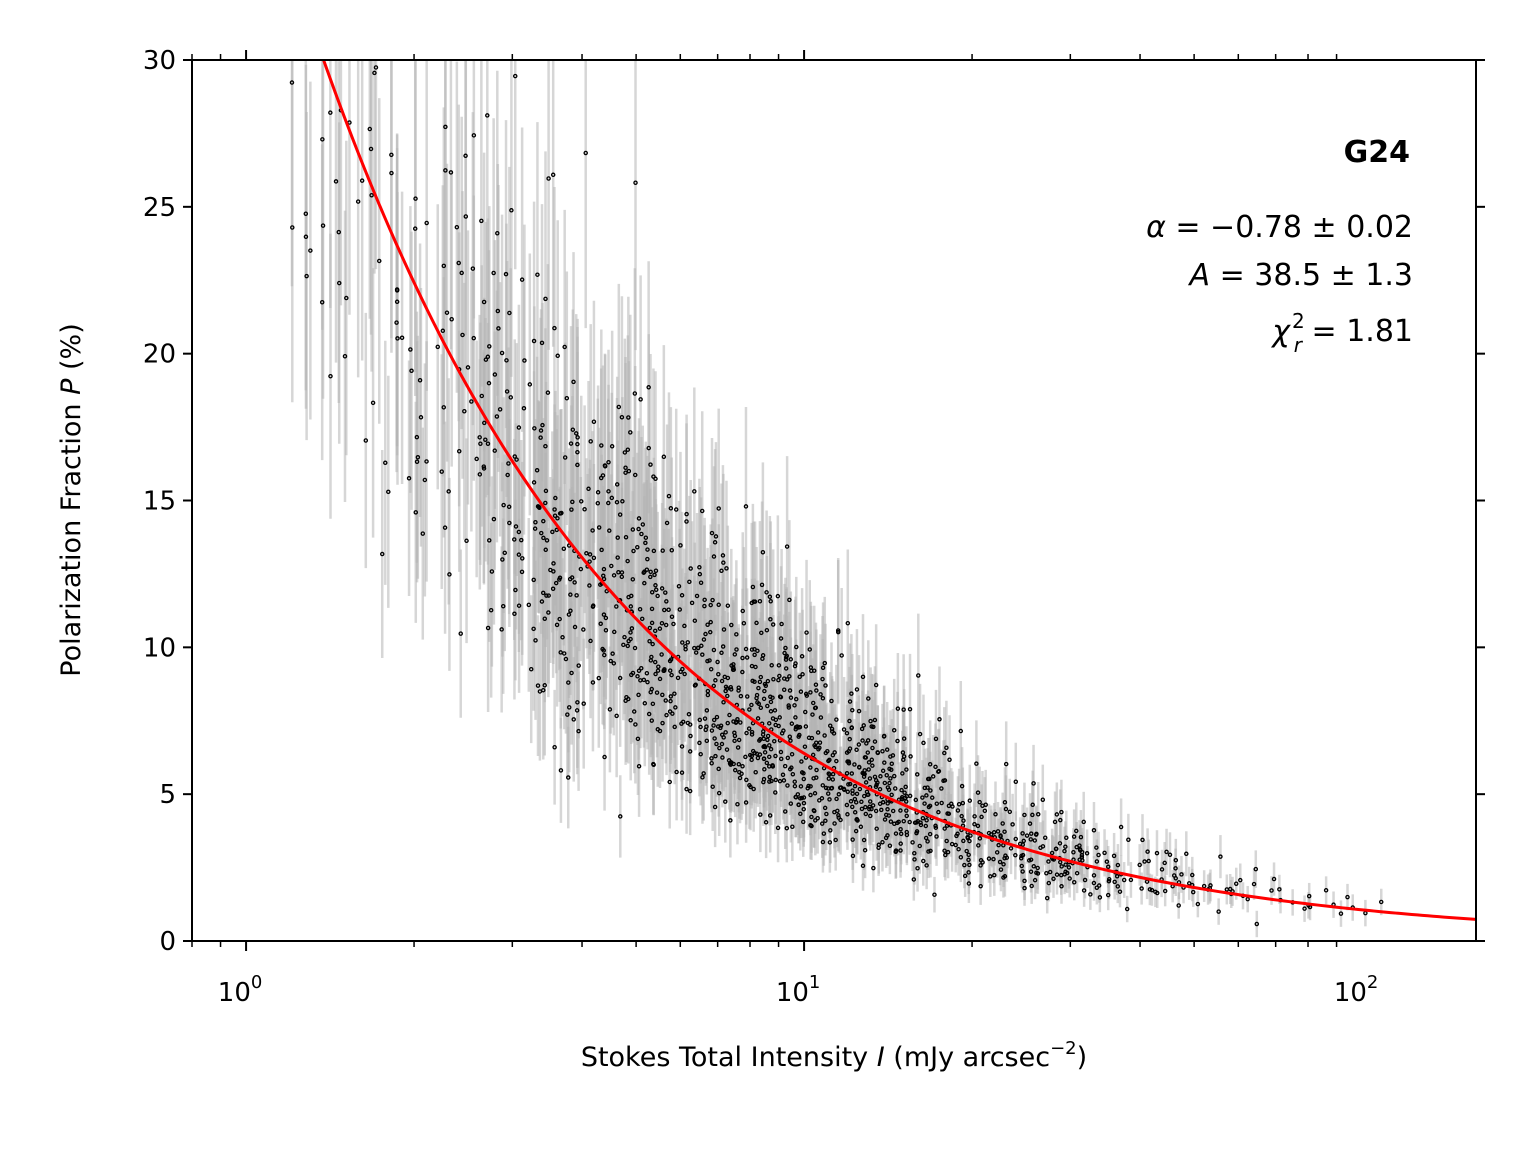 The width and height of the screenshot is (1536, 1152). What do you see at coordinates (1356, 990) in the screenshot?
I see `x-tick-label: 102` at bounding box center [1356, 990].